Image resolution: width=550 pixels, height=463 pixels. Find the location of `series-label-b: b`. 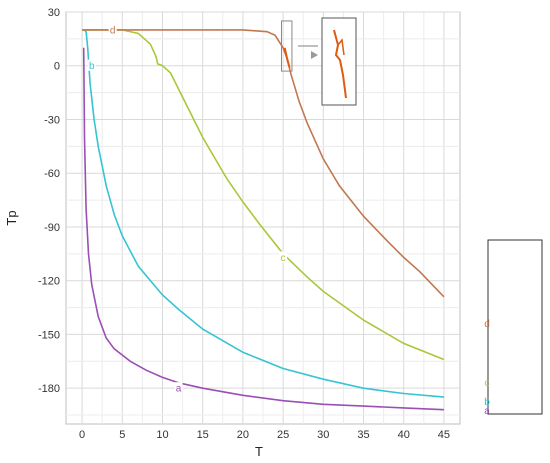

series-label-b: b is located at coordinates (92, 66).